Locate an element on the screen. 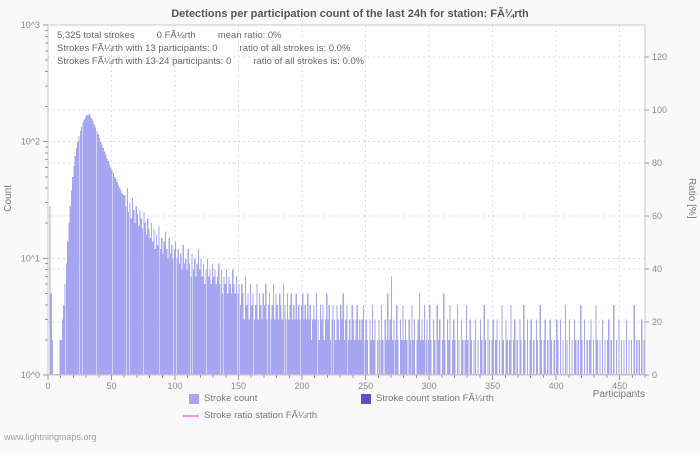 This screenshot has width=700, height=455. svg-text: 80 is located at coordinates (657, 163).